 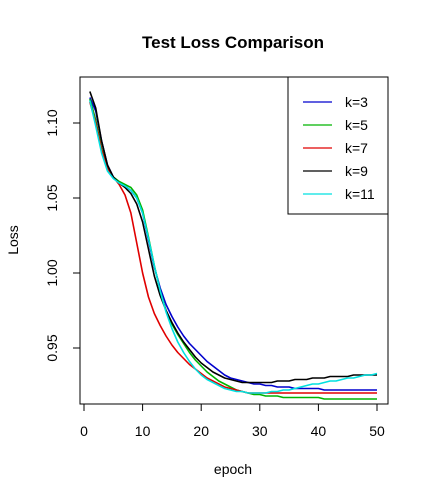 I want to click on x-tick-label: 20, so click(x=201, y=431).